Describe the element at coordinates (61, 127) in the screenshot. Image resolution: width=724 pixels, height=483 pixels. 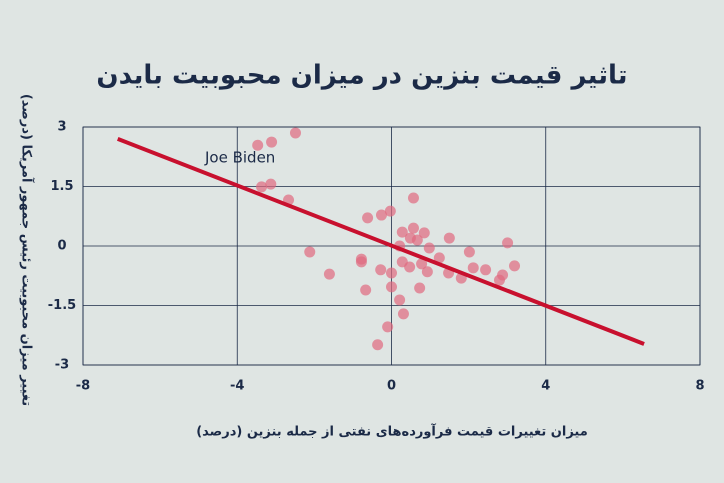
I see `y-tick-label: 3` at that location.